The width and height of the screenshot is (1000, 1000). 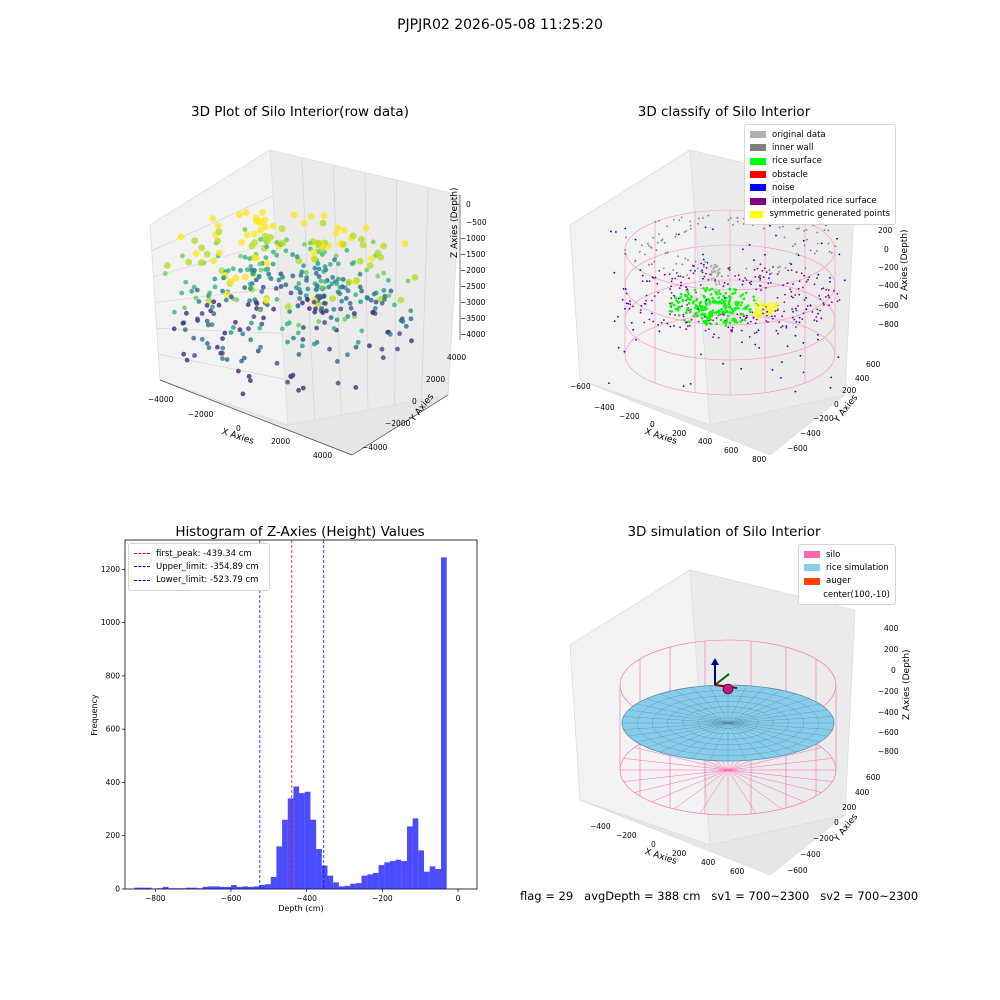 I want to click on x-tick-label: −200, so click(x=382, y=898).